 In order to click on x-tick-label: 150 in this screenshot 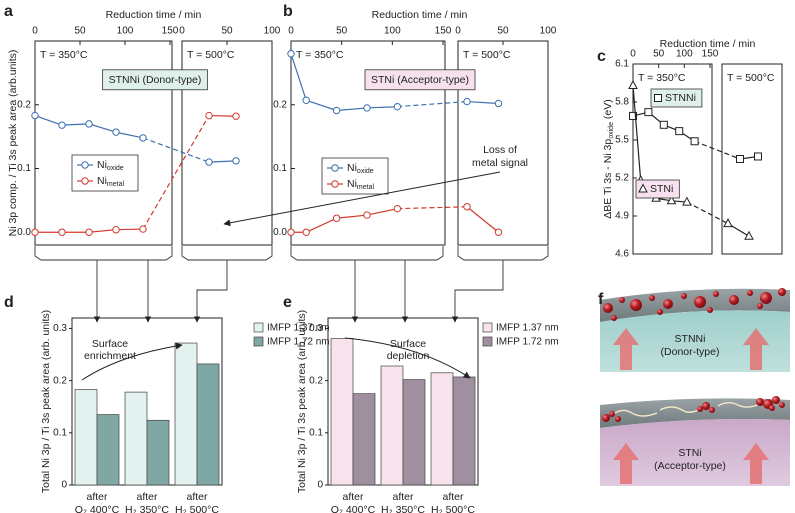, I will do `click(170, 31)`.